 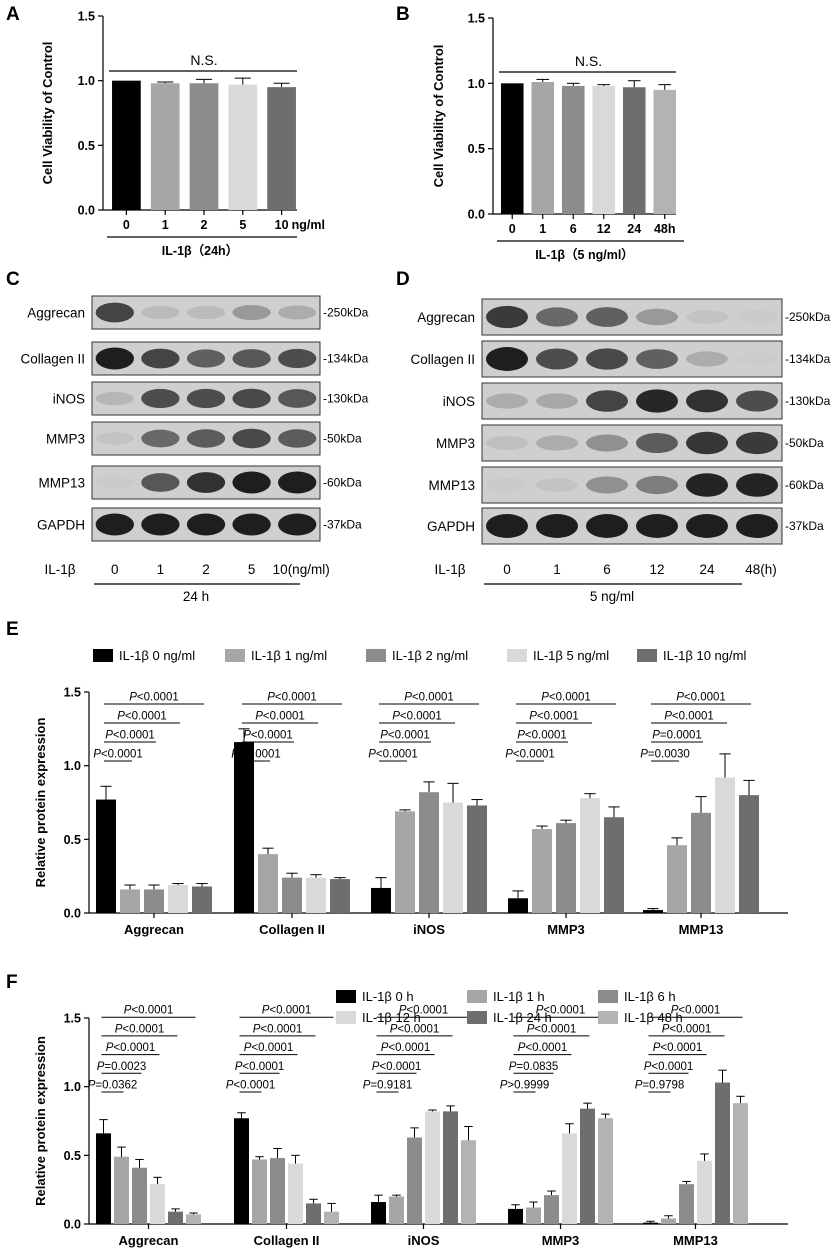 I want to click on lane-label: 1, so click(x=557, y=569).